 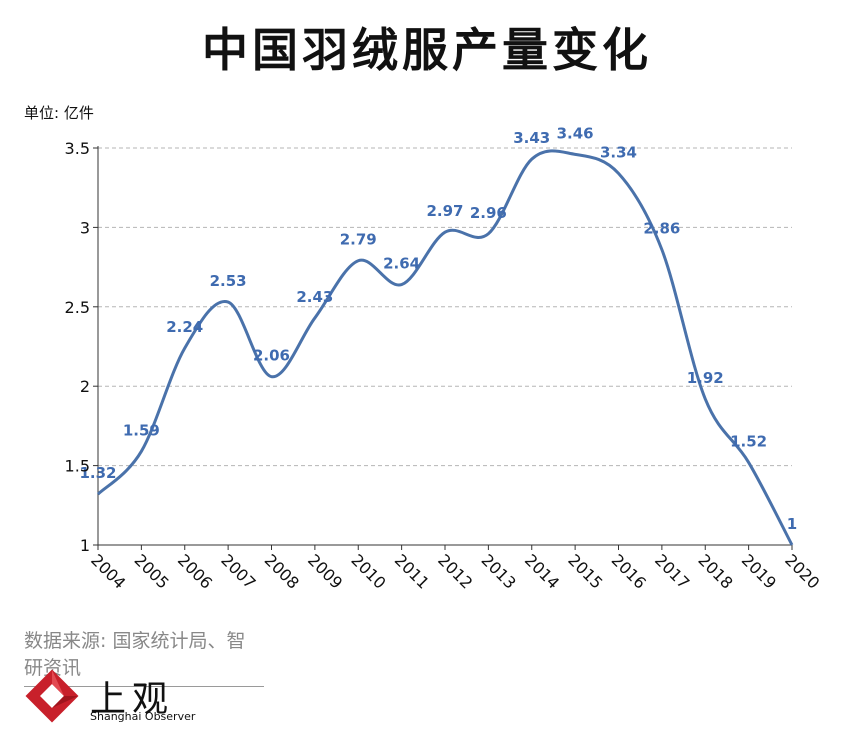 What do you see at coordinates (97, 473) in the screenshot?
I see `data-label: 1.32` at bounding box center [97, 473].